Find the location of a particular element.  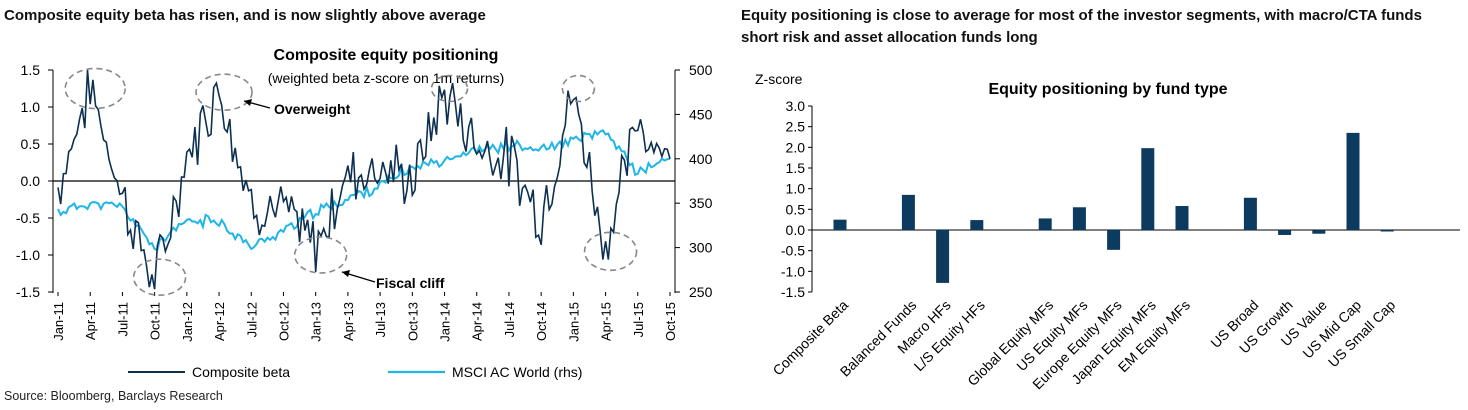

x-tick-label: Apr-13 is located at coordinates (348, 321).